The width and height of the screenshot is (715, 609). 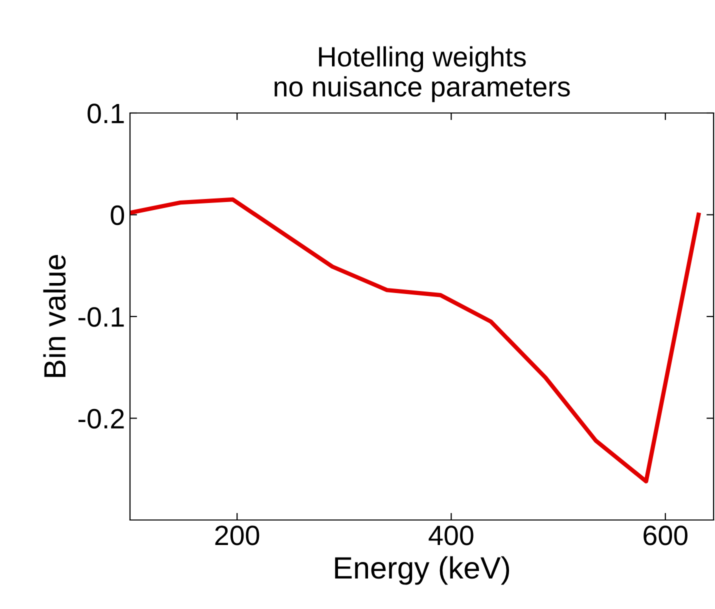 I want to click on x-tick-label: 400, so click(x=451, y=536).